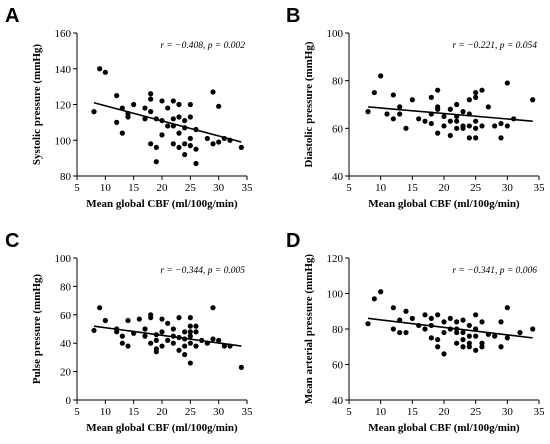  I want to click on x-tick-label: 15, so click(413, 412).